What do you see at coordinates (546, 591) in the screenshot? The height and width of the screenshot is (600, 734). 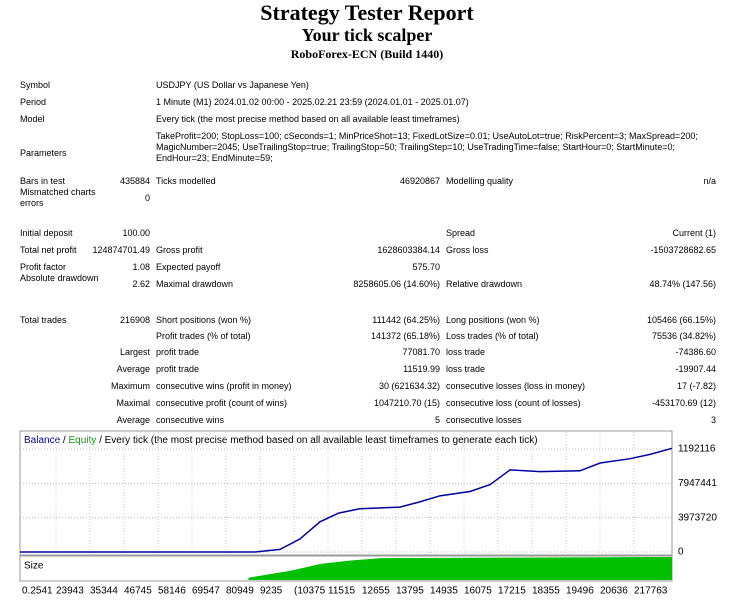 I see `x-tick-label: 18355` at bounding box center [546, 591].